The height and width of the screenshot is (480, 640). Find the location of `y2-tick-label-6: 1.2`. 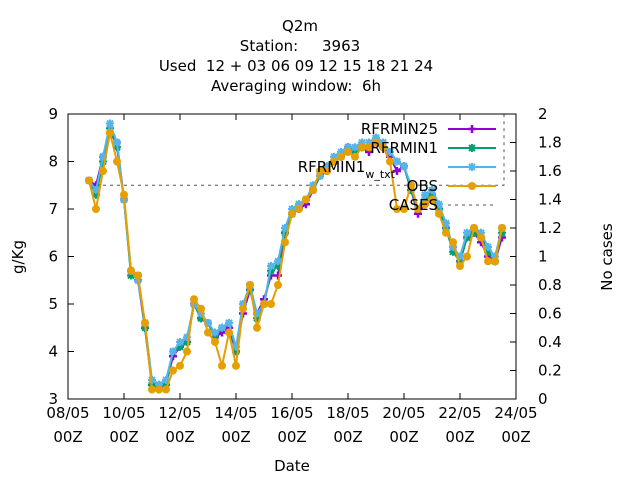

y2-tick-label-6: 1.2 is located at coordinates (550, 228).